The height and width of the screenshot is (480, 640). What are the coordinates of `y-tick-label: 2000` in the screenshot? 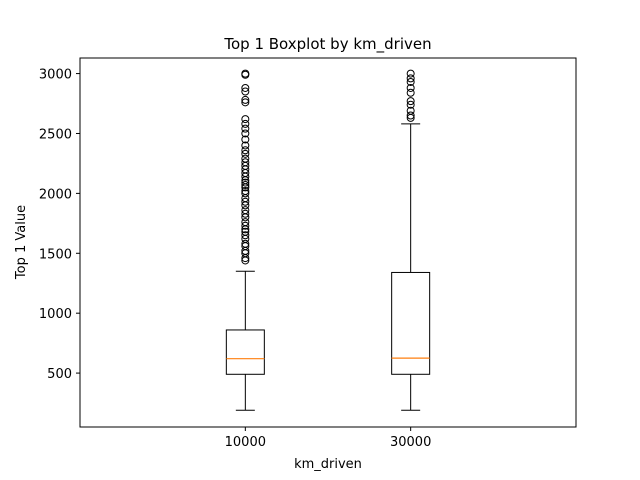 It's located at (55, 194).